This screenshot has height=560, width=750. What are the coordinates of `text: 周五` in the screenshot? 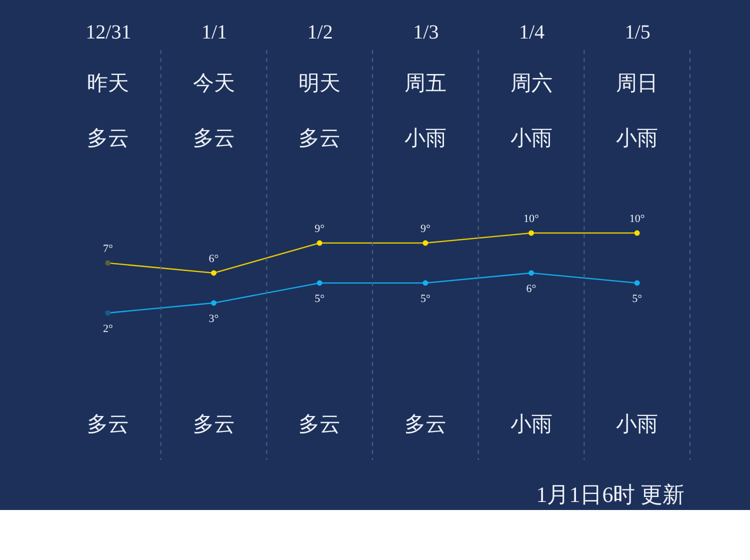 It's located at (425, 83).